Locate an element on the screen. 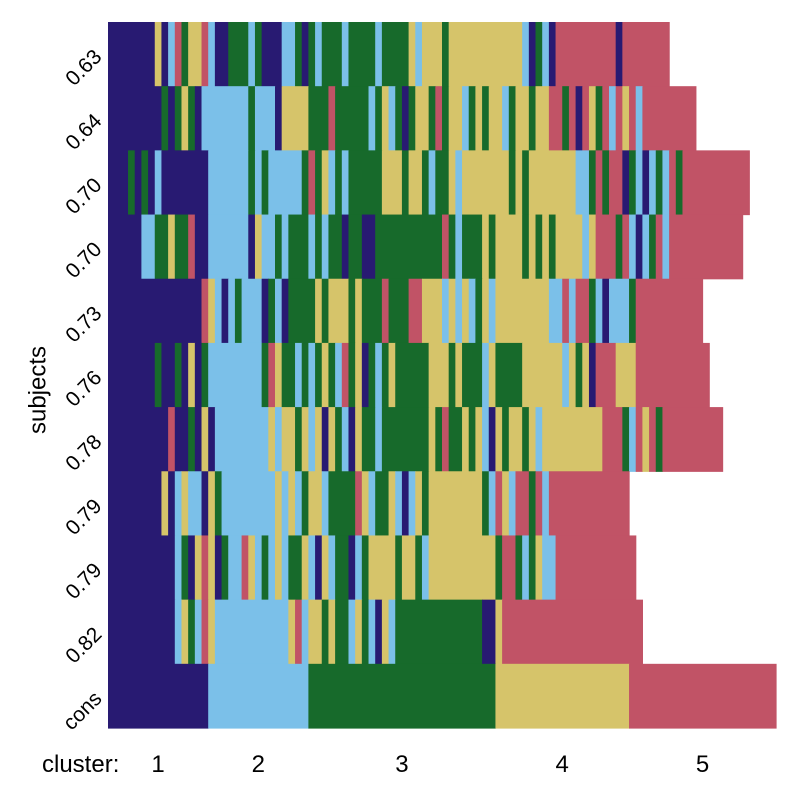 Image resolution: width=800 pixels, height=800 pixels. cell-row6-seg16-cluster4 is located at coordinates (332, 439).